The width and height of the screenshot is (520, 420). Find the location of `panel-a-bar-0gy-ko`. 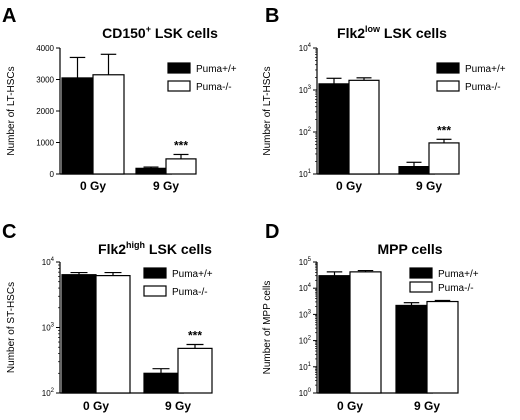

panel-a-bar-0gy-ko is located at coordinates (108, 124).